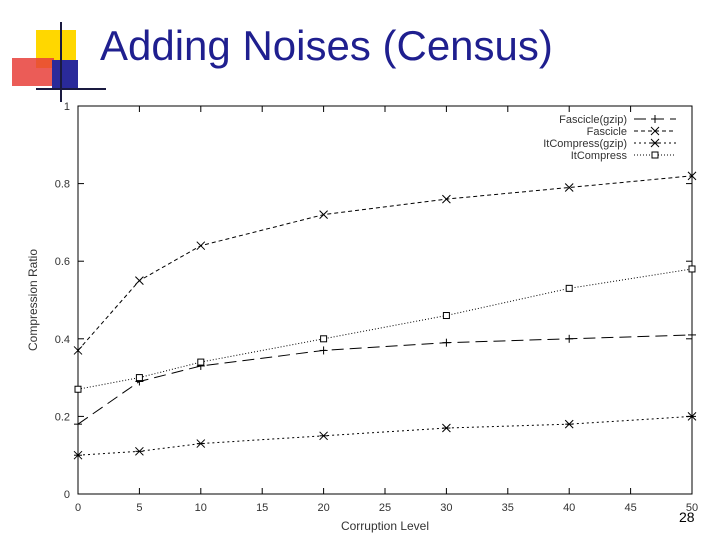 The width and height of the screenshot is (720, 540). Describe the element at coordinates (692, 508) in the screenshot. I see `x-tick-label: 50` at that location.